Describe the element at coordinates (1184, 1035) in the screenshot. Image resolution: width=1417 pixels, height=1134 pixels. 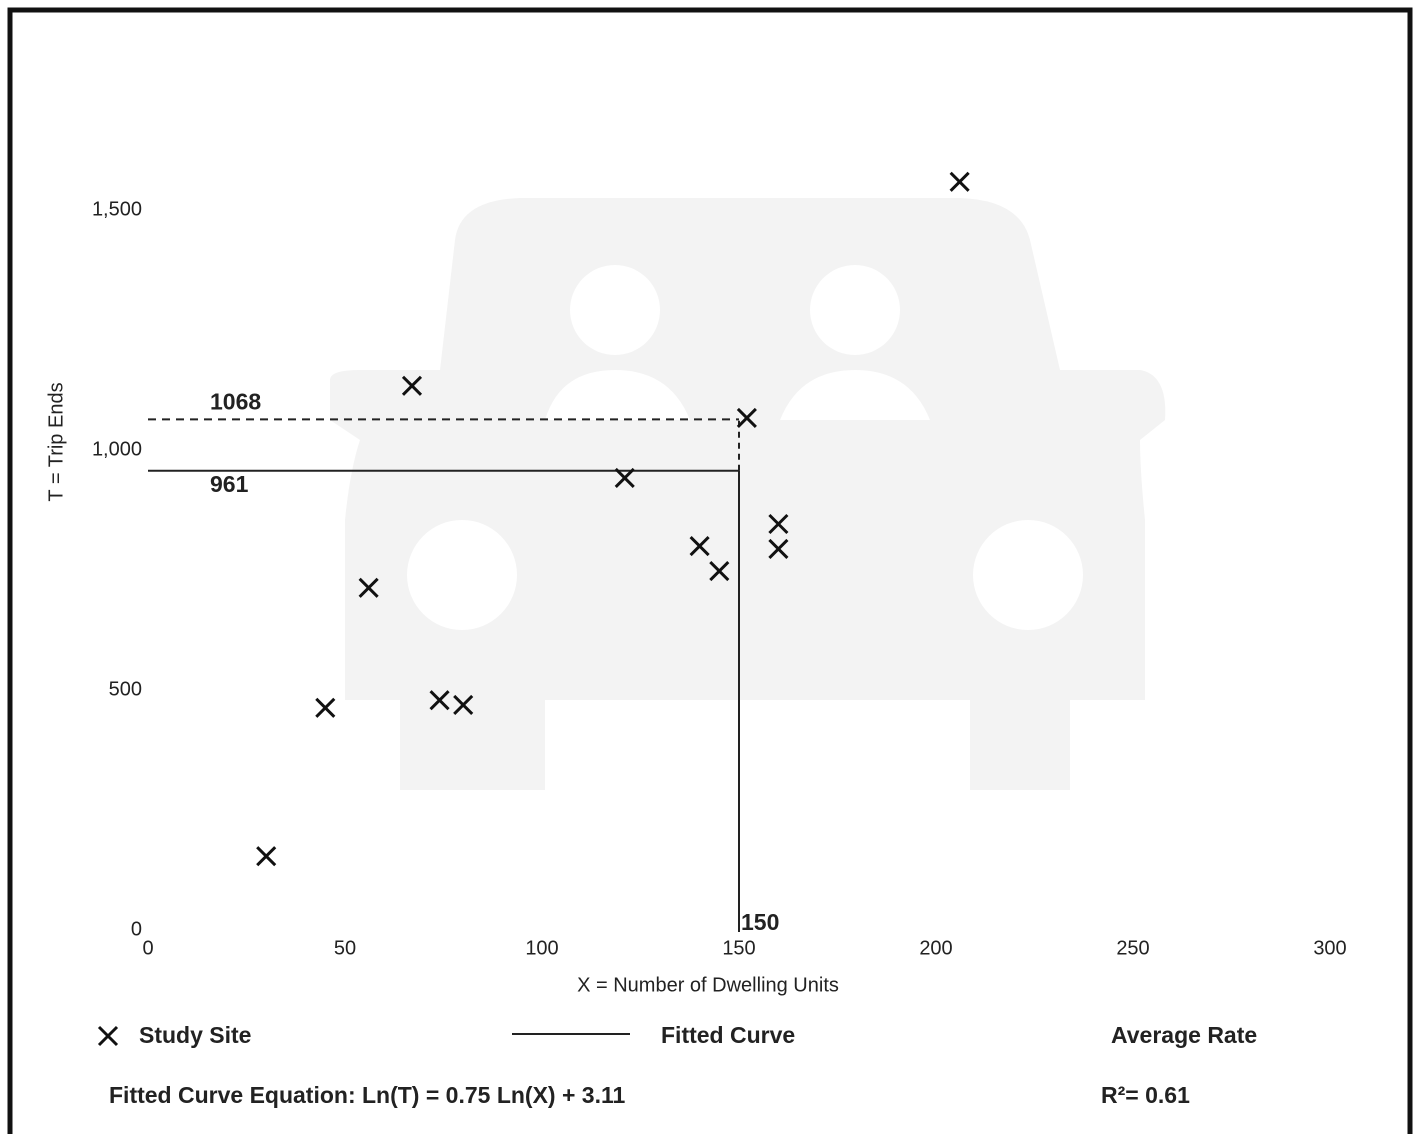
I see `legend-label: Average Rate` at that location.